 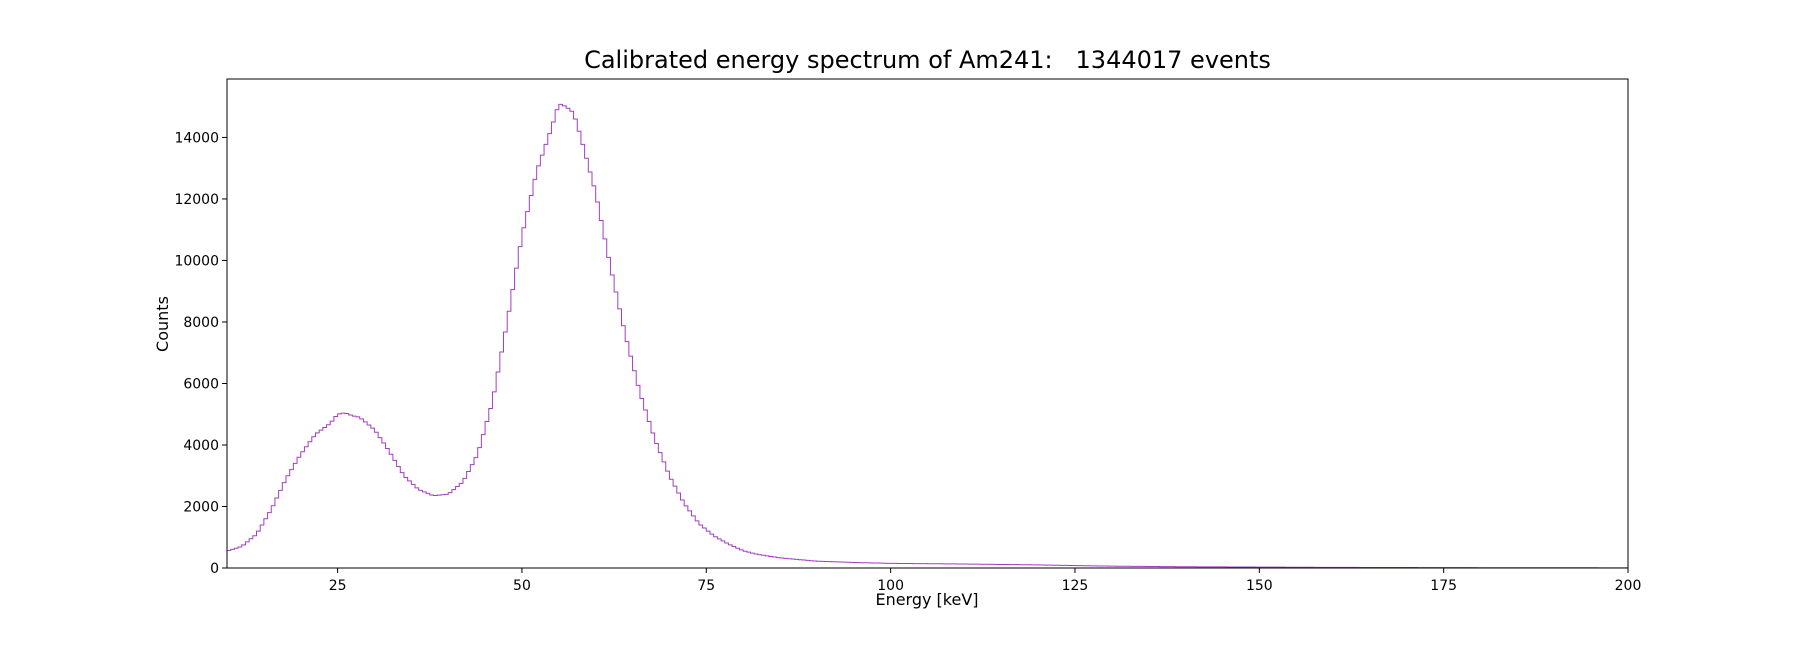 What do you see at coordinates (890, 586) in the screenshot?
I see `x-tick-label: 100` at bounding box center [890, 586].